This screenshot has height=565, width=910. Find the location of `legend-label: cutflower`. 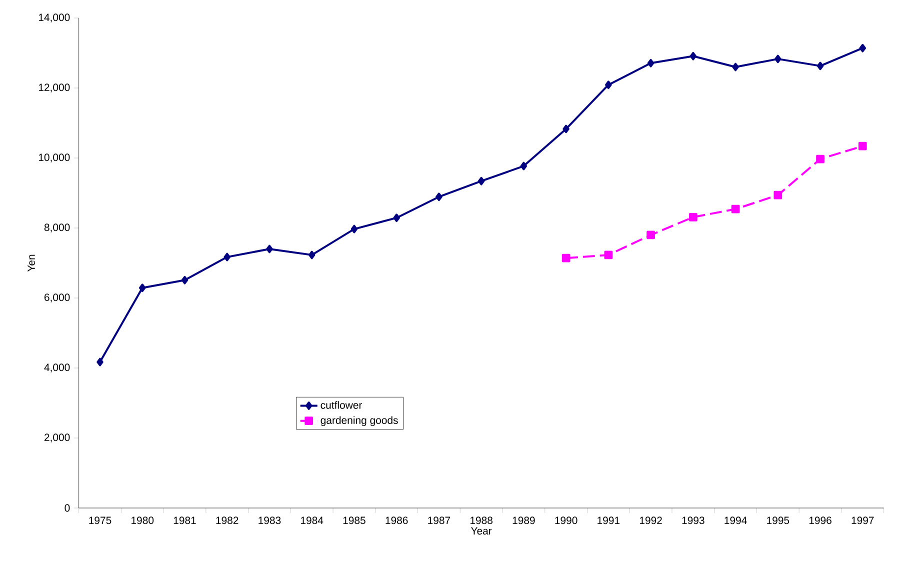

legend-label: cutflower is located at coordinates (341, 405).